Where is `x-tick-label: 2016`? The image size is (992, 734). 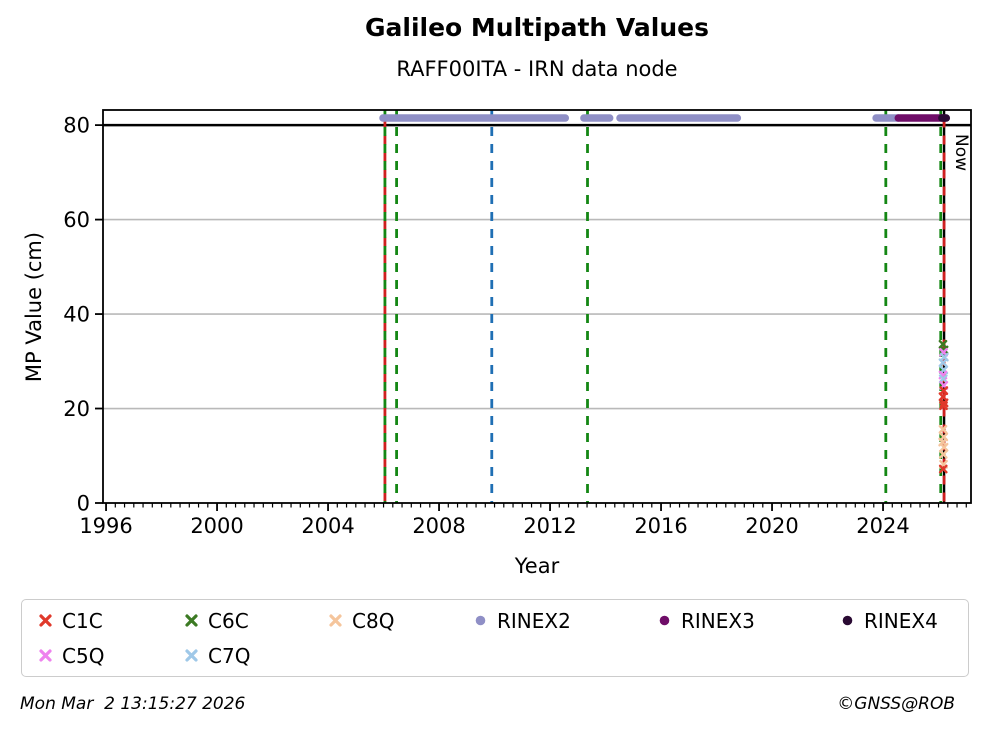 x-tick-label: 2016 is located at coordinates (660, 526).